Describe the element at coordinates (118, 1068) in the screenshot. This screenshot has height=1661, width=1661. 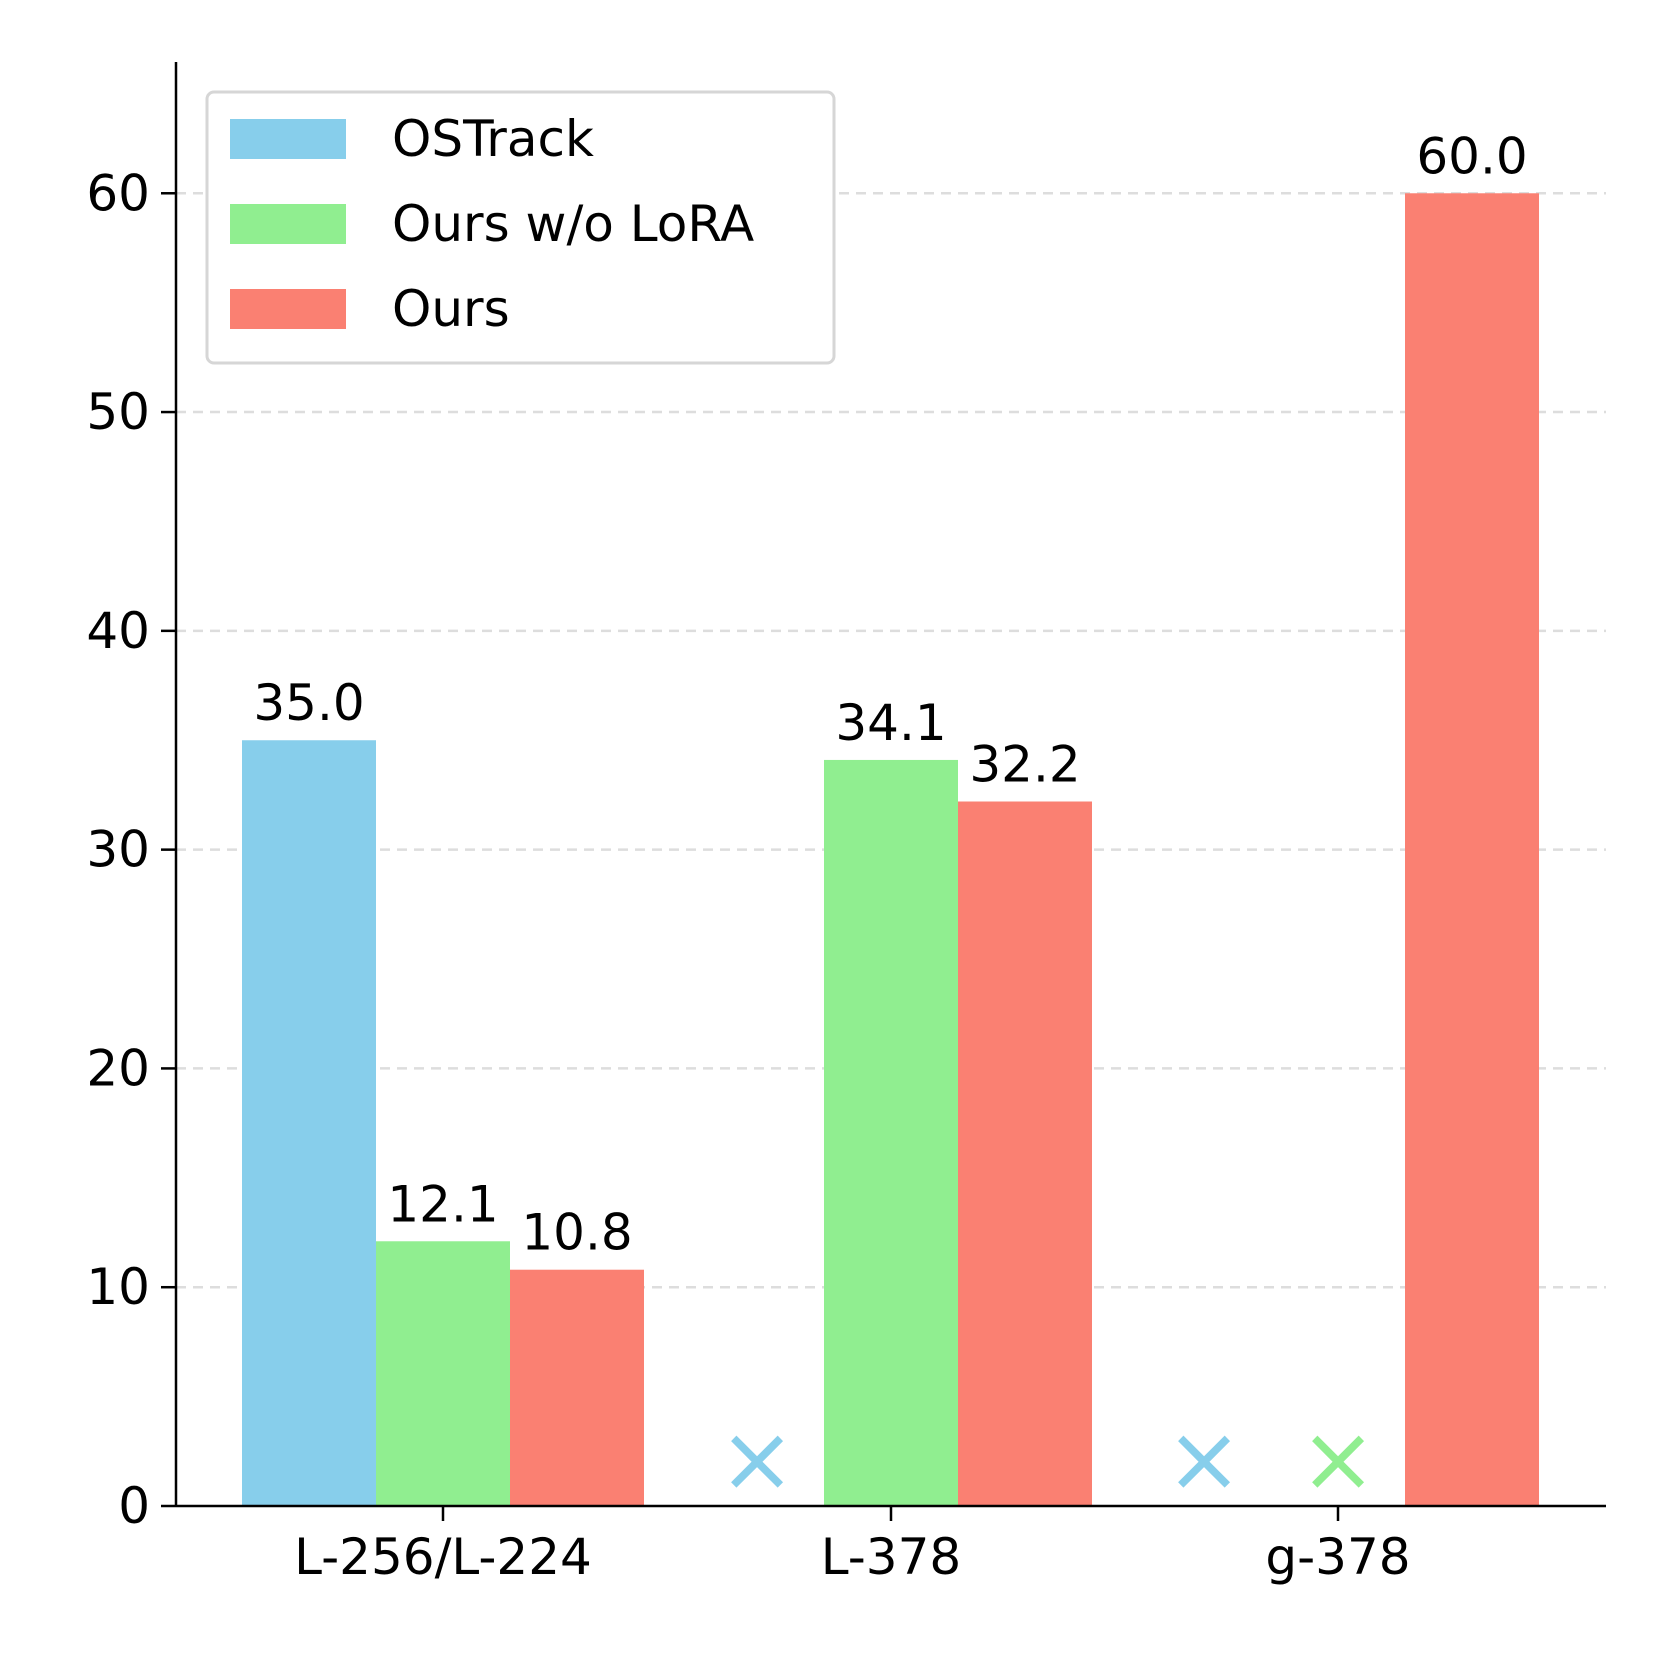
I see `y-tick-label: 20` at that location.